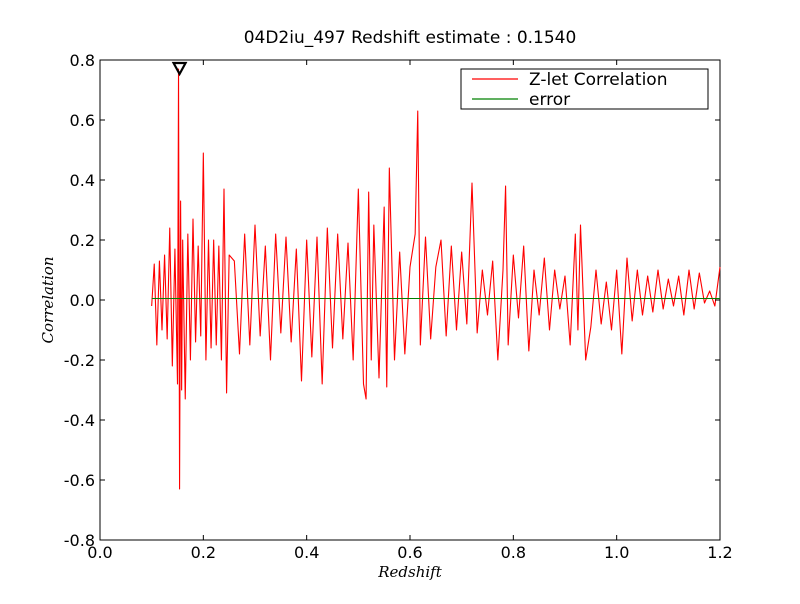 The image size is (800, 604). Describe the element at coordinates (598, 80) in the screenshot. I see `legend-label-correlation: Z-let Correlation` at that location.